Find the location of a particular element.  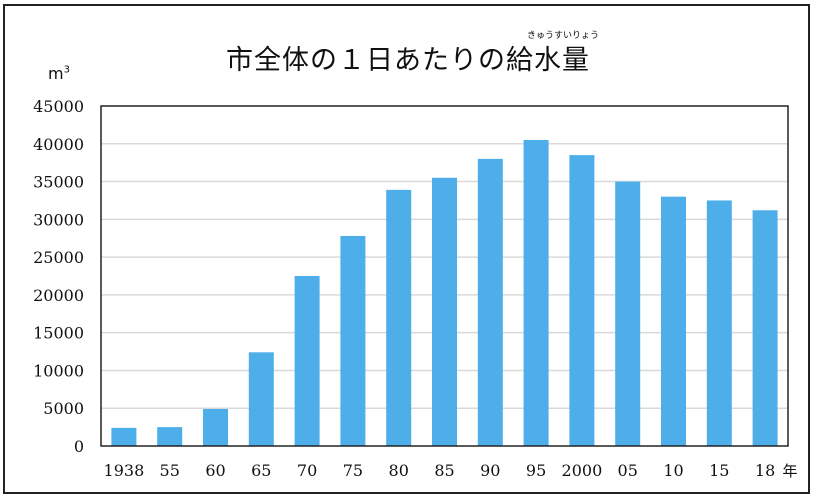

bar-1938 is located at coordinates (124, 436).